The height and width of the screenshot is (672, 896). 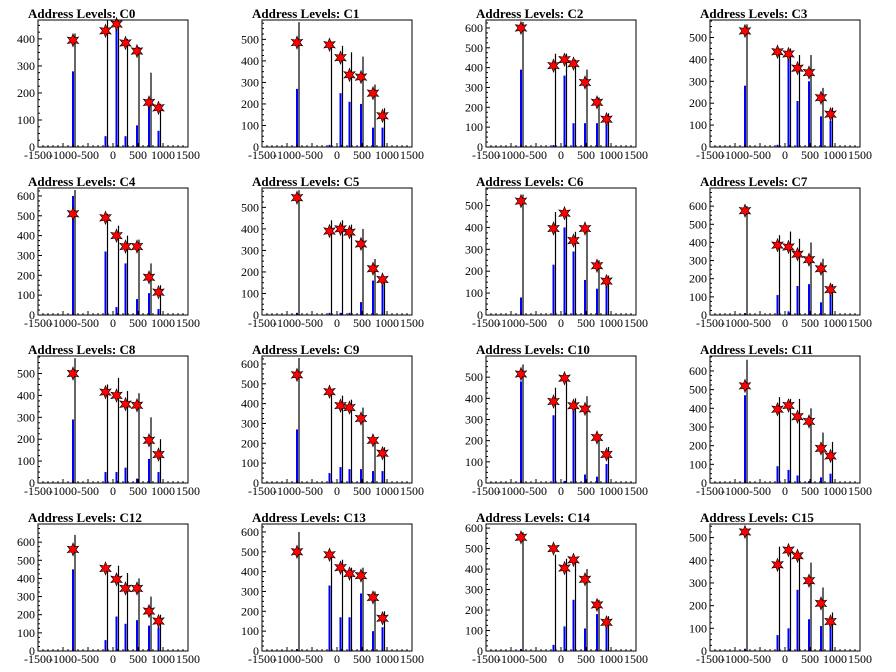 I want to click on panel-title: Address Levels: C9, so click(x=306, y=349).